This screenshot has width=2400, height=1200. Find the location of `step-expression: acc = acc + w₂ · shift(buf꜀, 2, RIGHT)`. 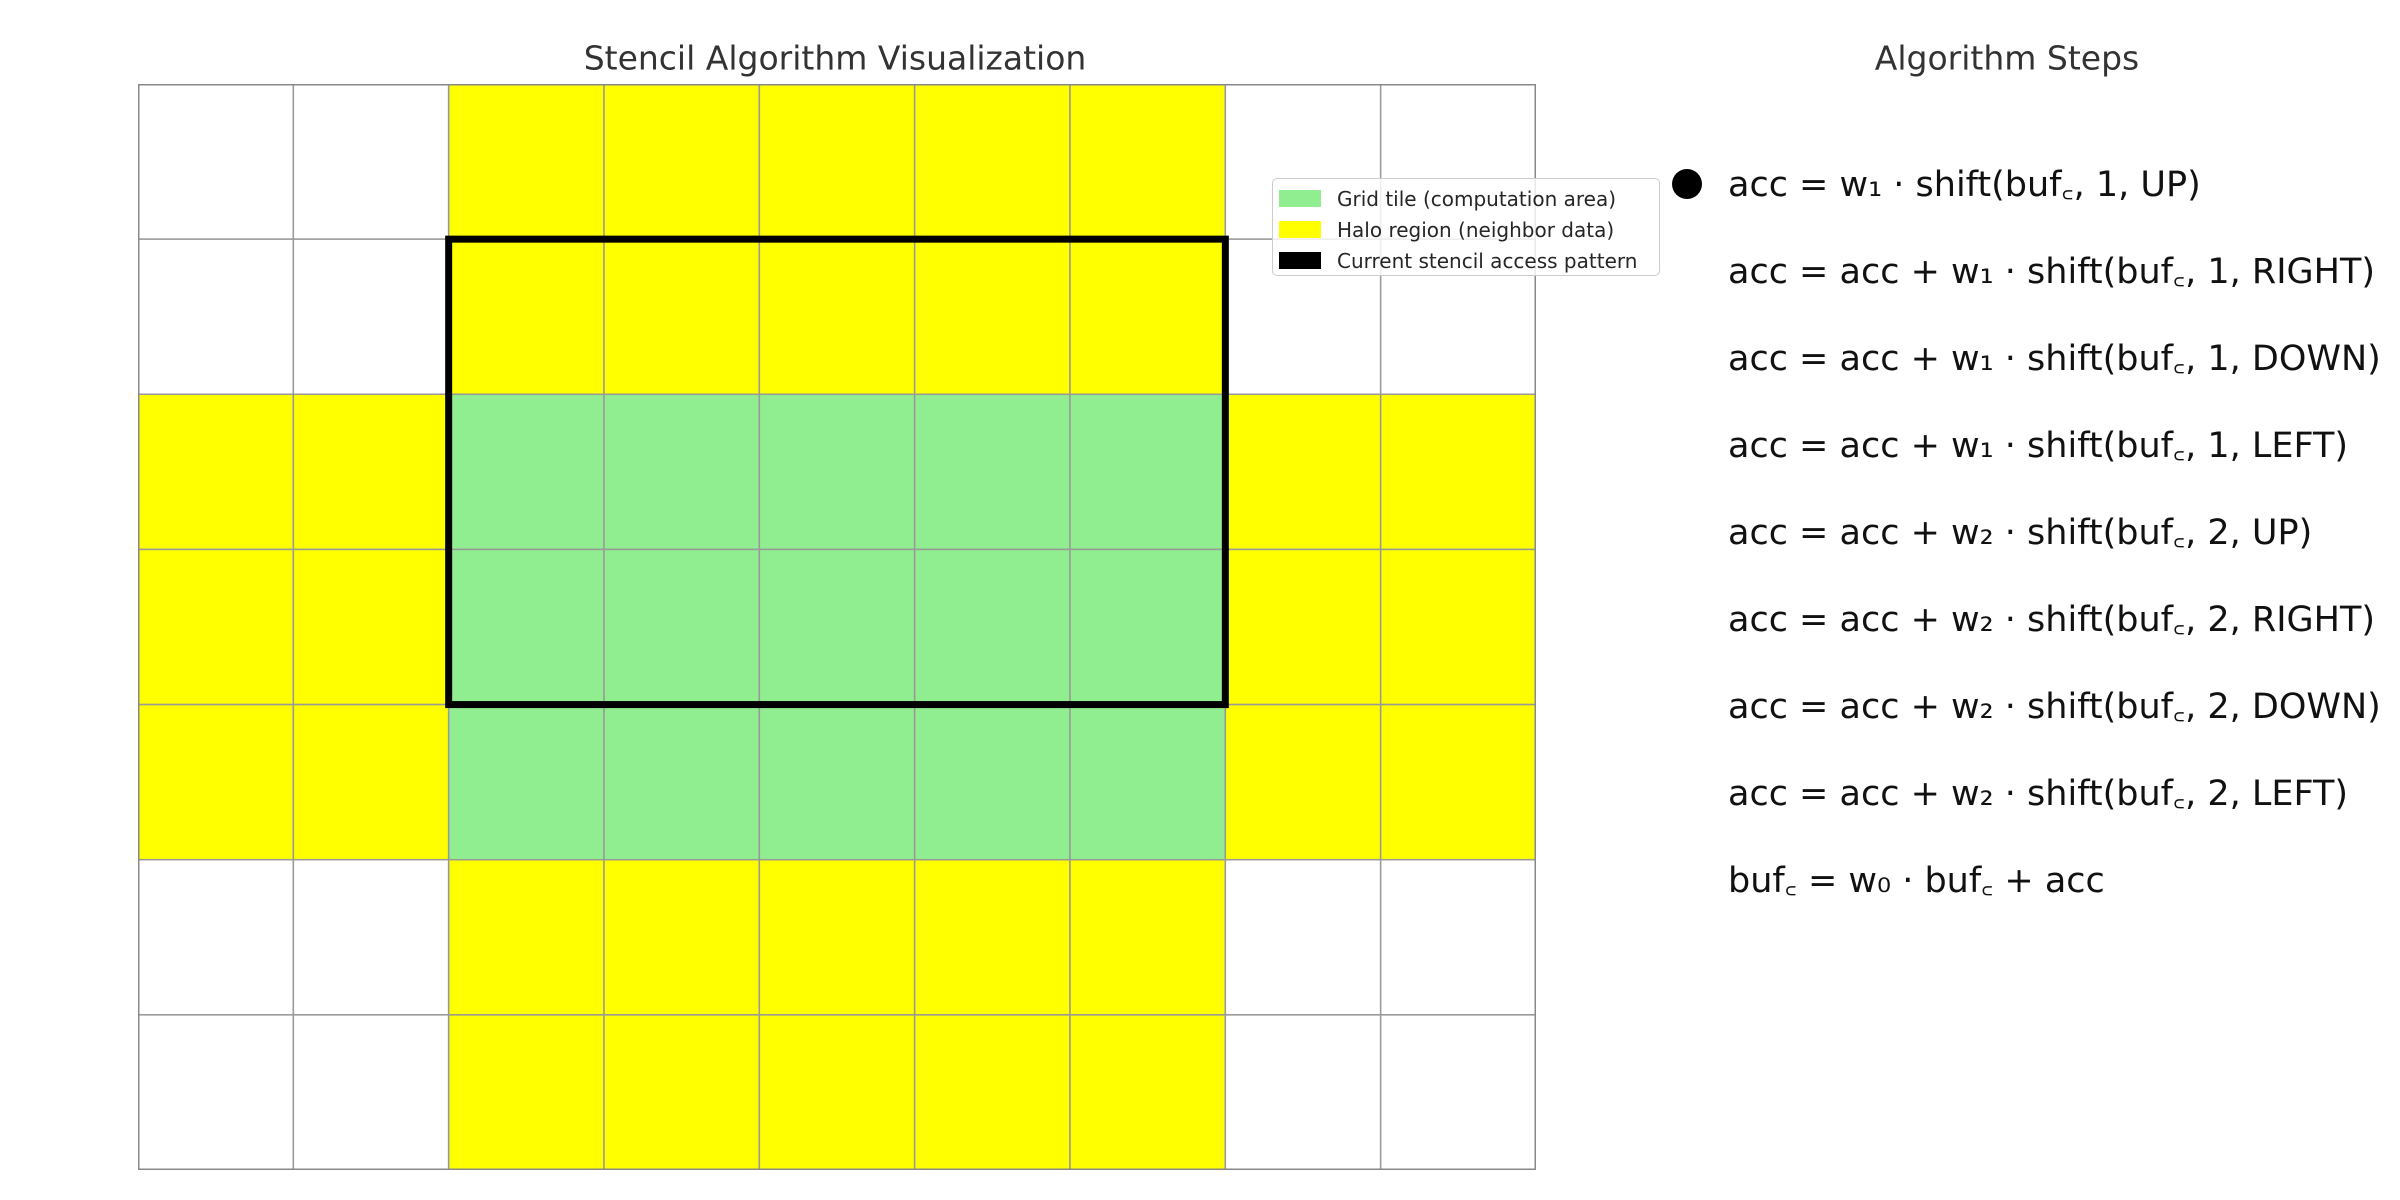

step-expression: acc = acc + w₂ · shift(buf꜀, 2, RIGHT) is located at coordinates (2051, 620).